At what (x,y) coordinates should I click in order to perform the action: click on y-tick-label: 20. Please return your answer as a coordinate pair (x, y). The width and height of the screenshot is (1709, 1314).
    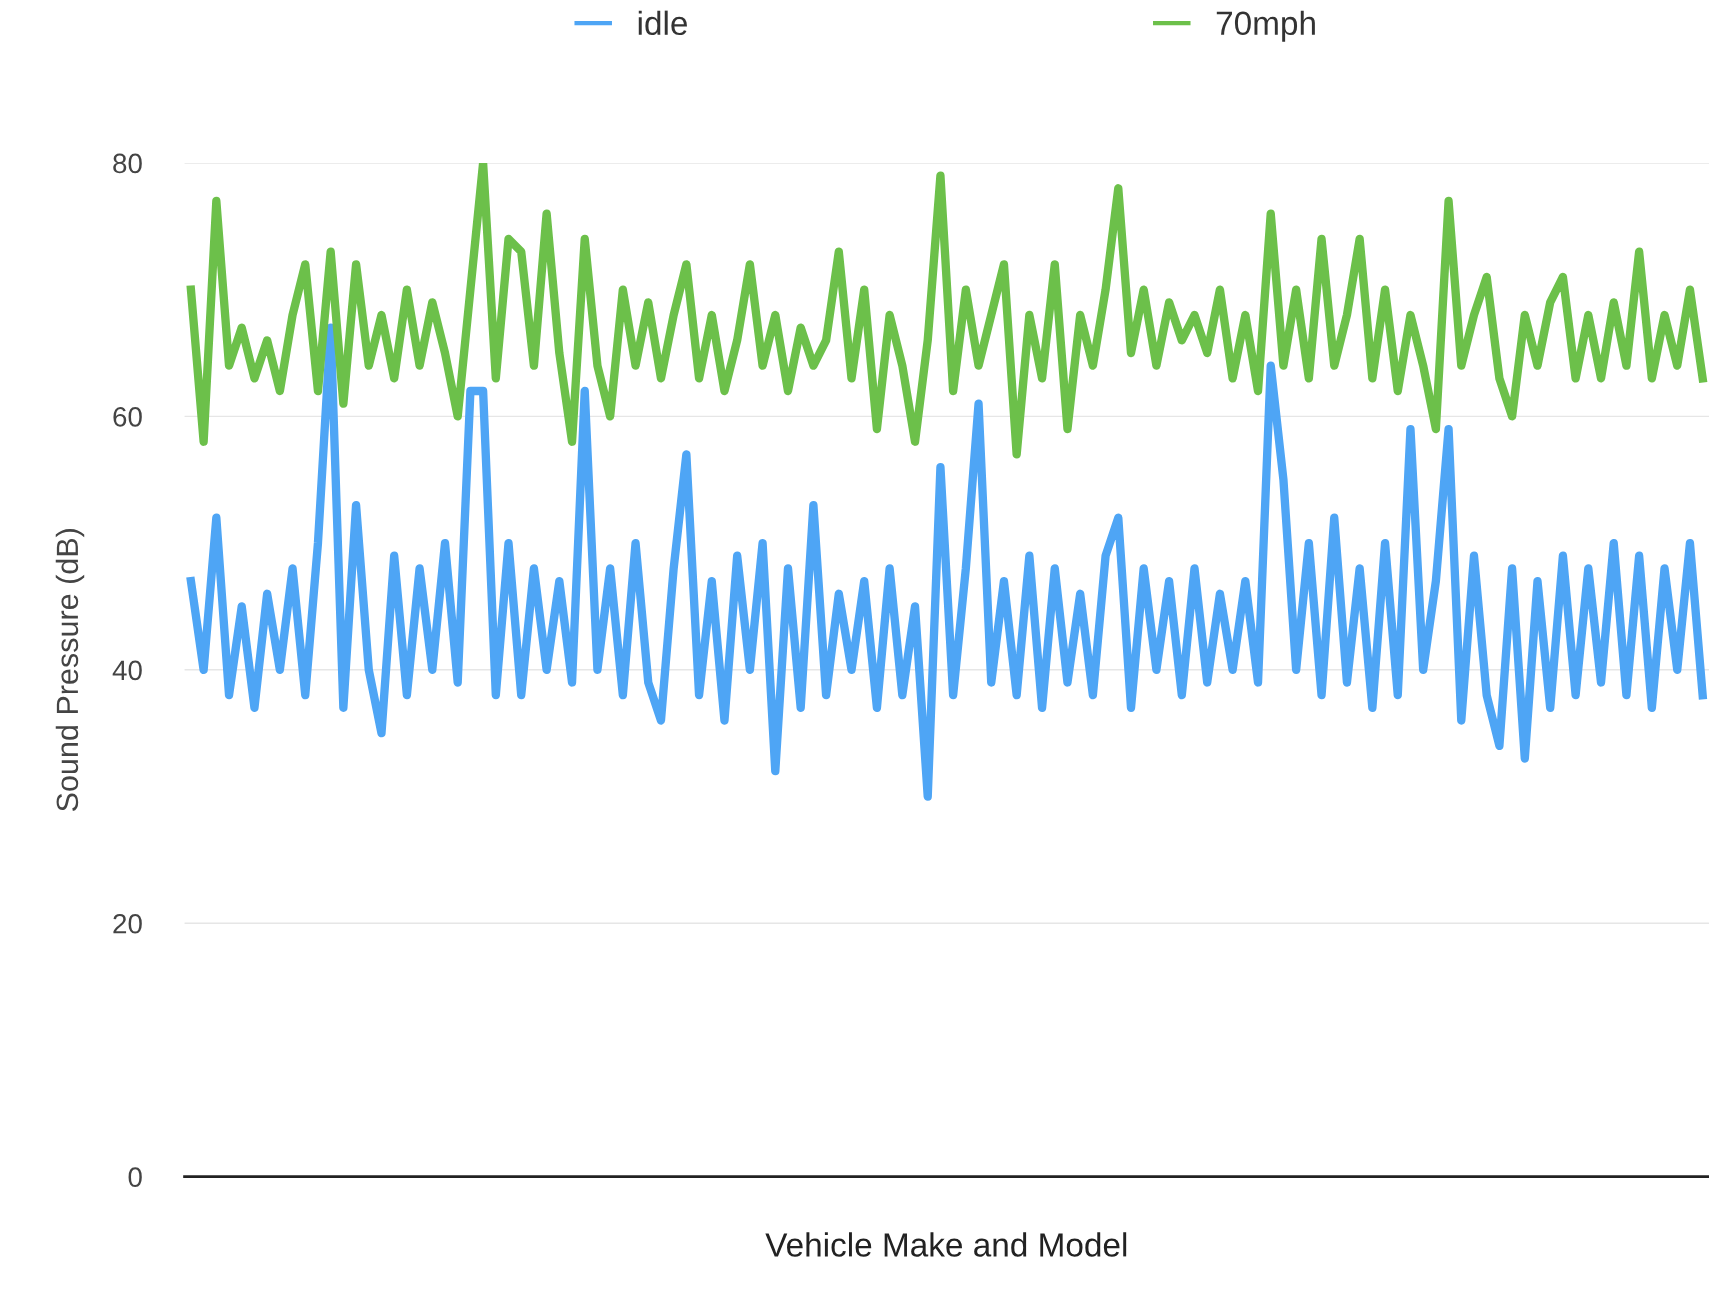
    Looking at the image, I should click on (127, 923).